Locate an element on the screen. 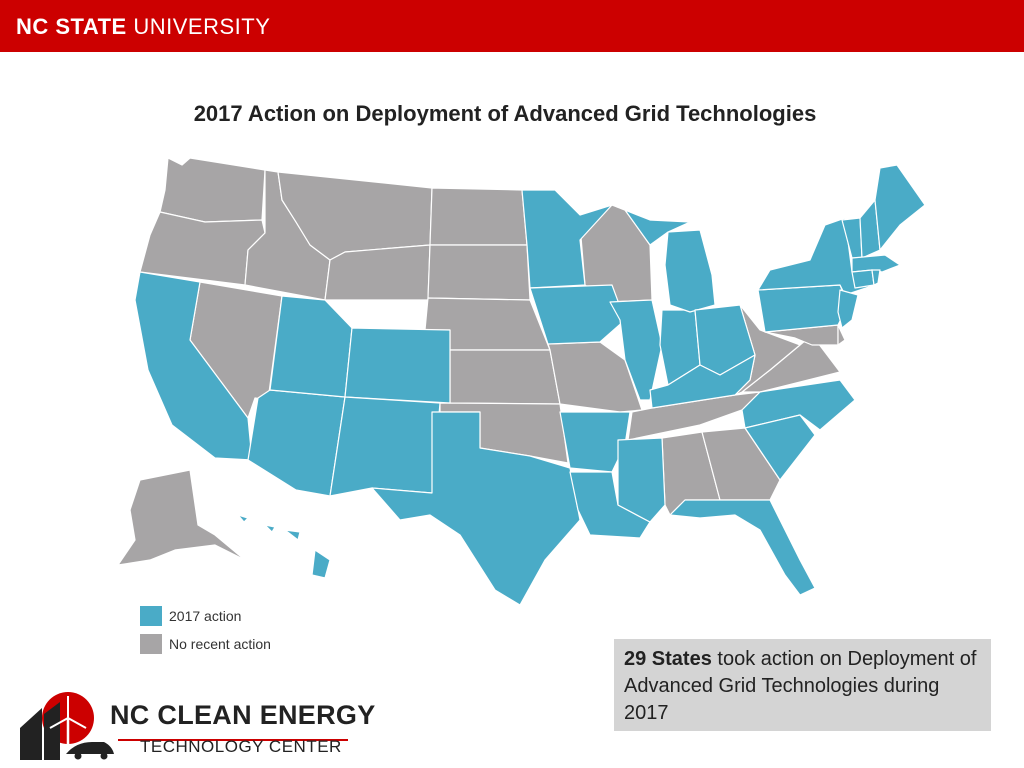 This screenshot has height=768, width=1024. university-wordmark: NC STATE UNIVERSITY is located at coordinates (143, 27).